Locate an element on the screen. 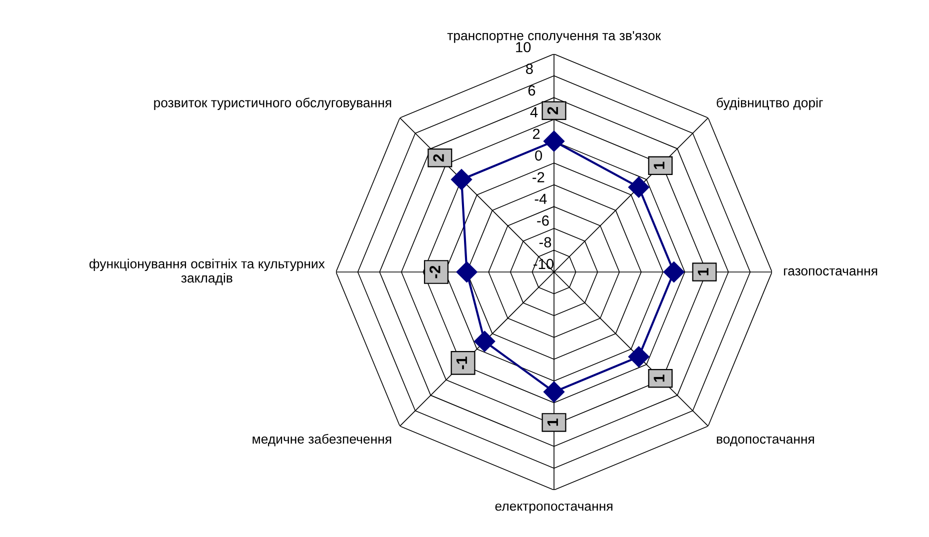 The image size is (929, 537). y-tick-label: -4 is located at coordinates (540, 199).